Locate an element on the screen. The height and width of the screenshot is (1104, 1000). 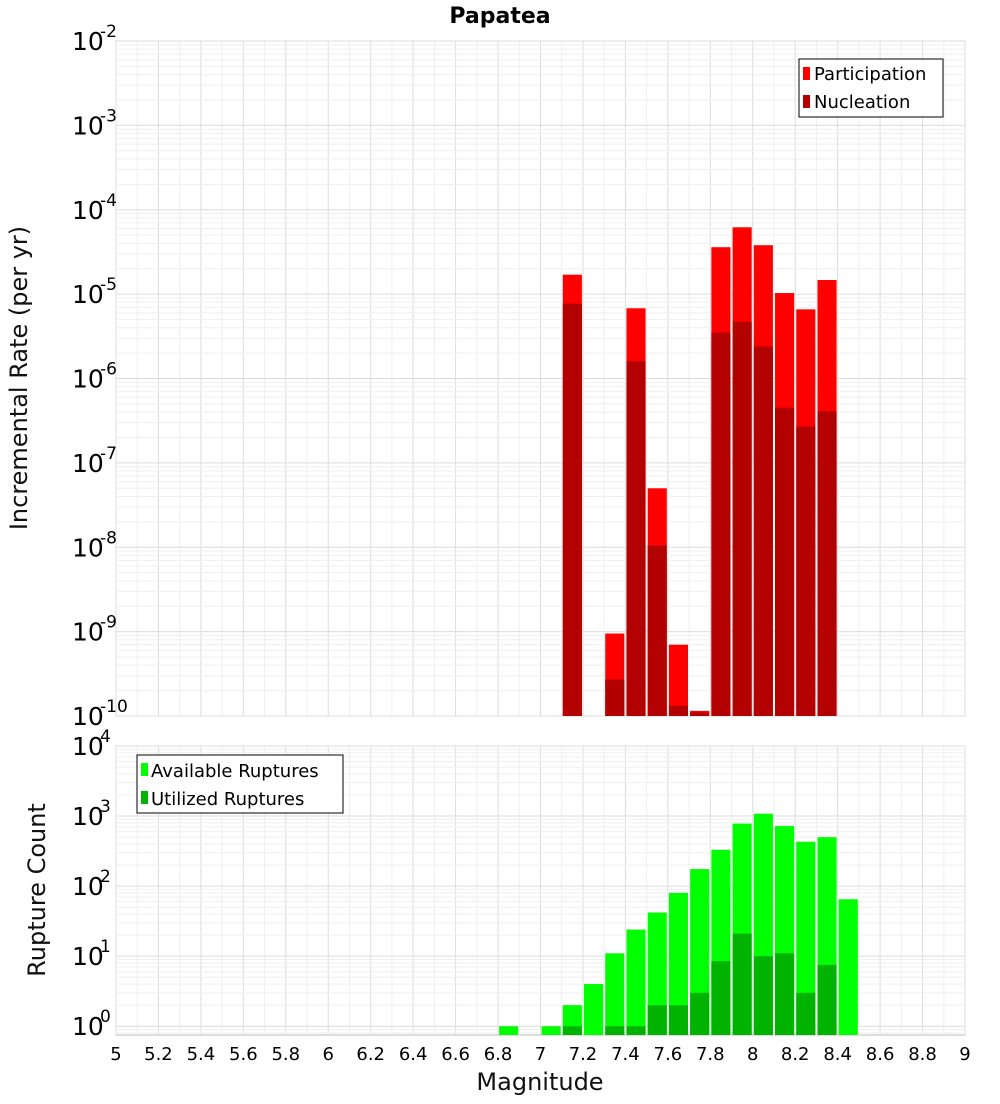
x-tick-label: 7.8 is located at coordinates (710, 1054).